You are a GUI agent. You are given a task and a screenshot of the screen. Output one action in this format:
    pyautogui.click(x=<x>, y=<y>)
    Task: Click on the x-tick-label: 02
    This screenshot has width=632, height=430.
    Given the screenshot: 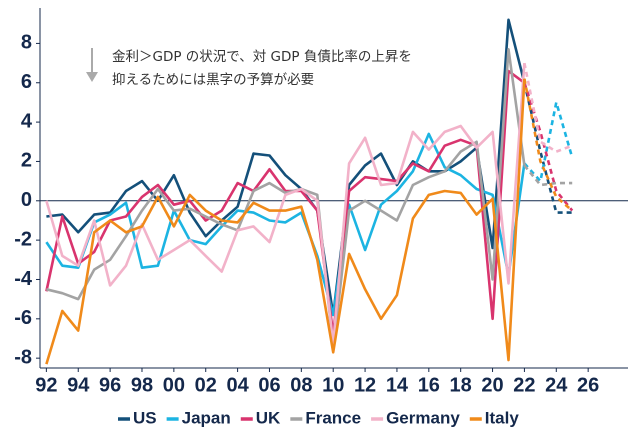 What is the action you would take?
    pyautogui.click(x=206, y=385)
    